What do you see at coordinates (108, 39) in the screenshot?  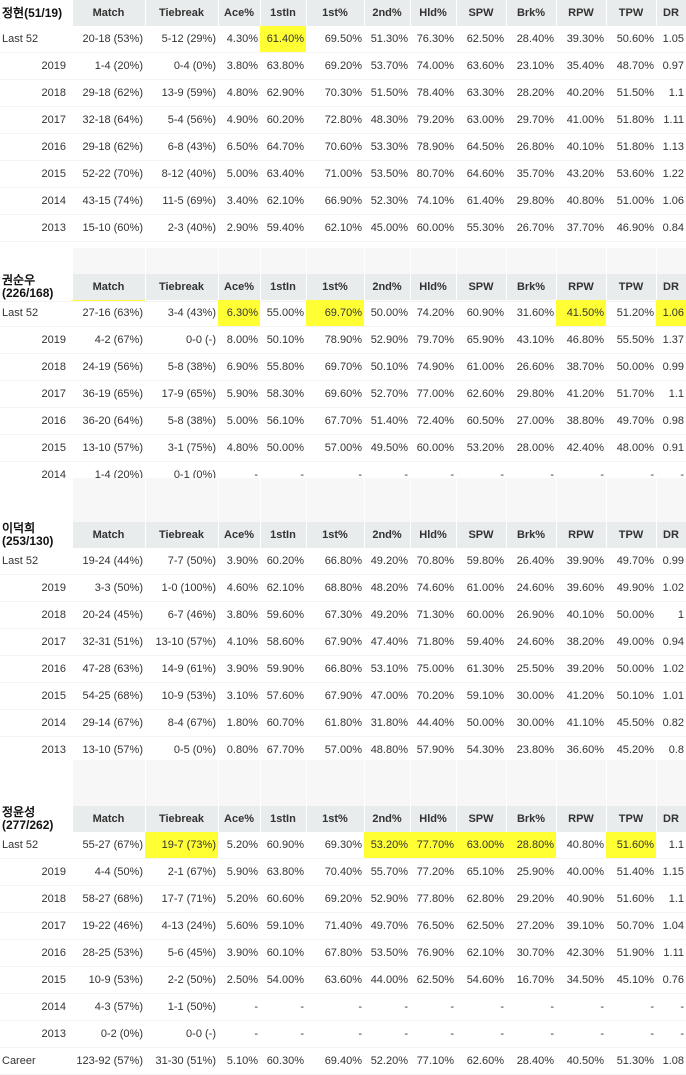 I see `stat-cell: 20-18 (53%)` at bounding box center [108, 39].